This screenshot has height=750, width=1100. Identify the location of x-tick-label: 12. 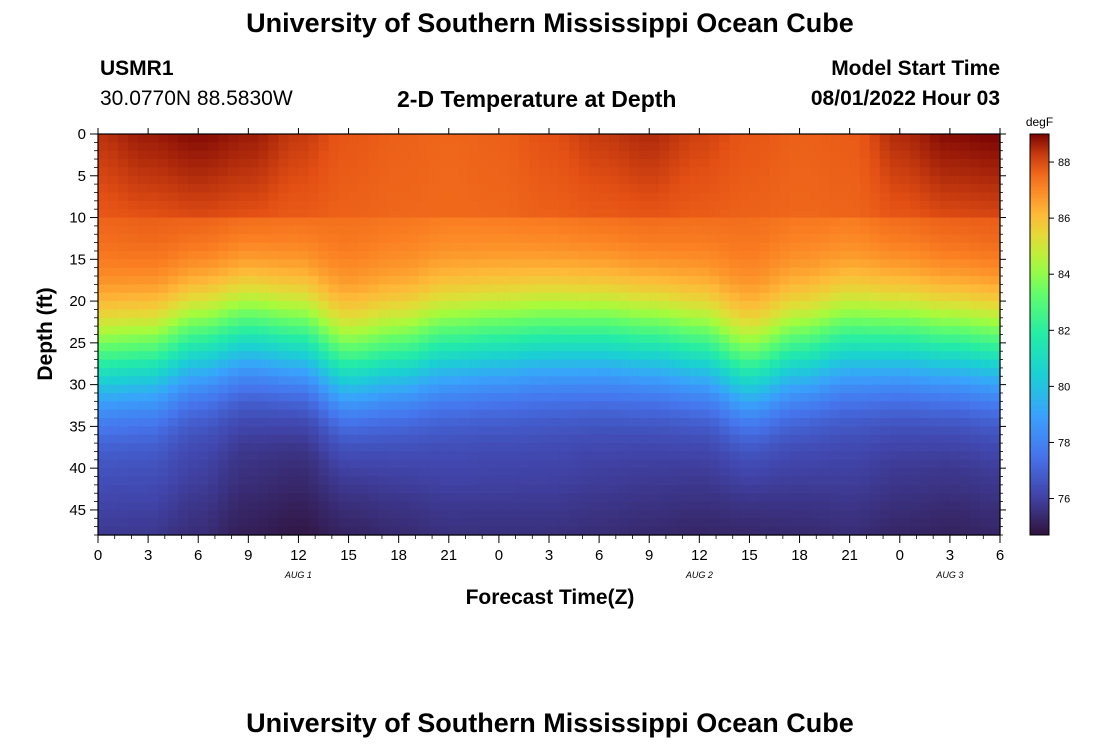
(699, 555).